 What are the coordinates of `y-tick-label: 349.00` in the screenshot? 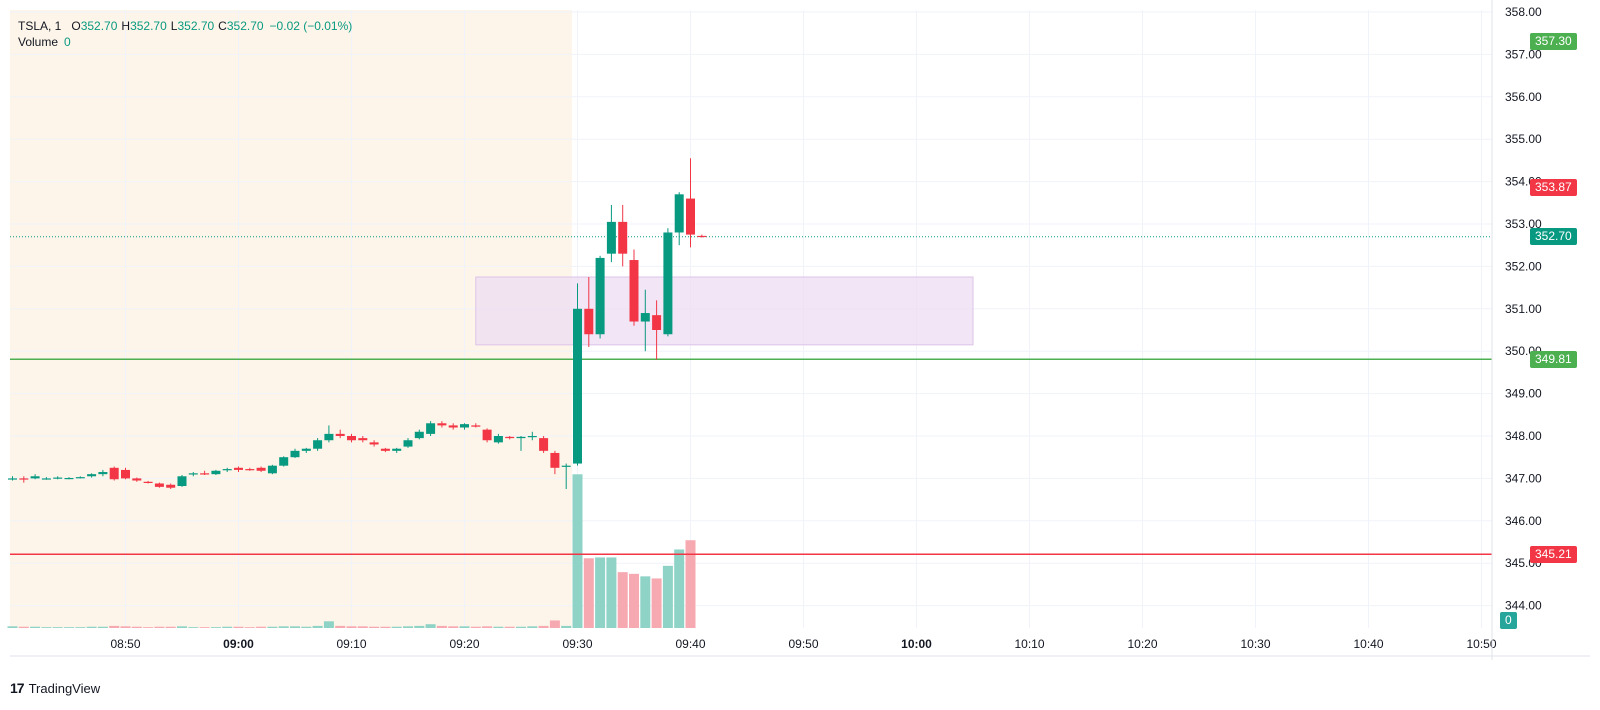 It's located at (1523, 394).